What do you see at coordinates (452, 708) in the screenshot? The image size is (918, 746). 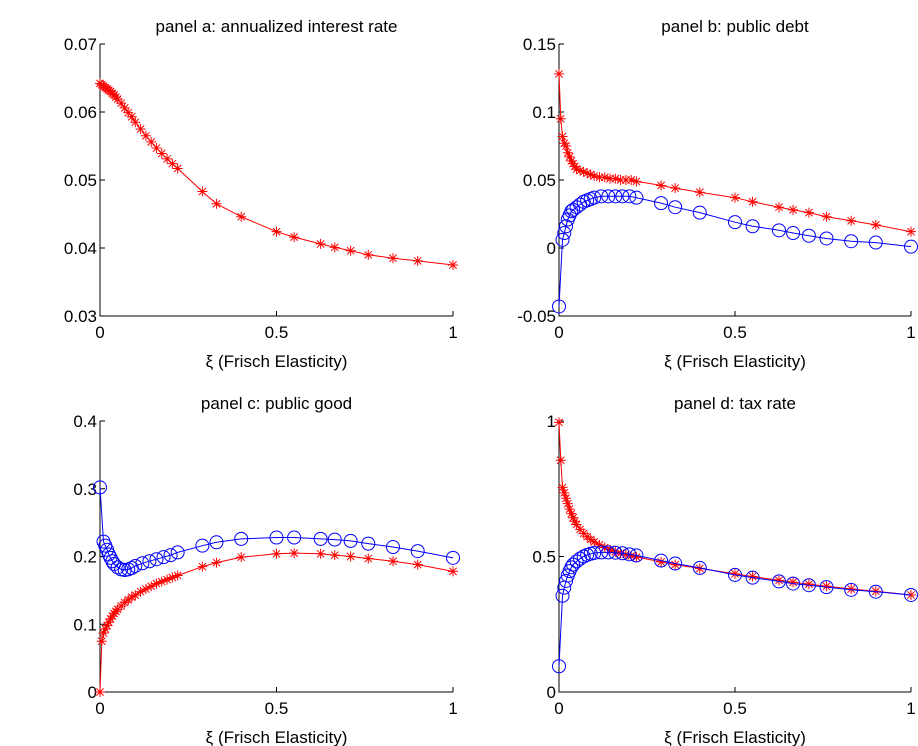 I see `x-tick-label: 1` at bounding box center [452, 708].